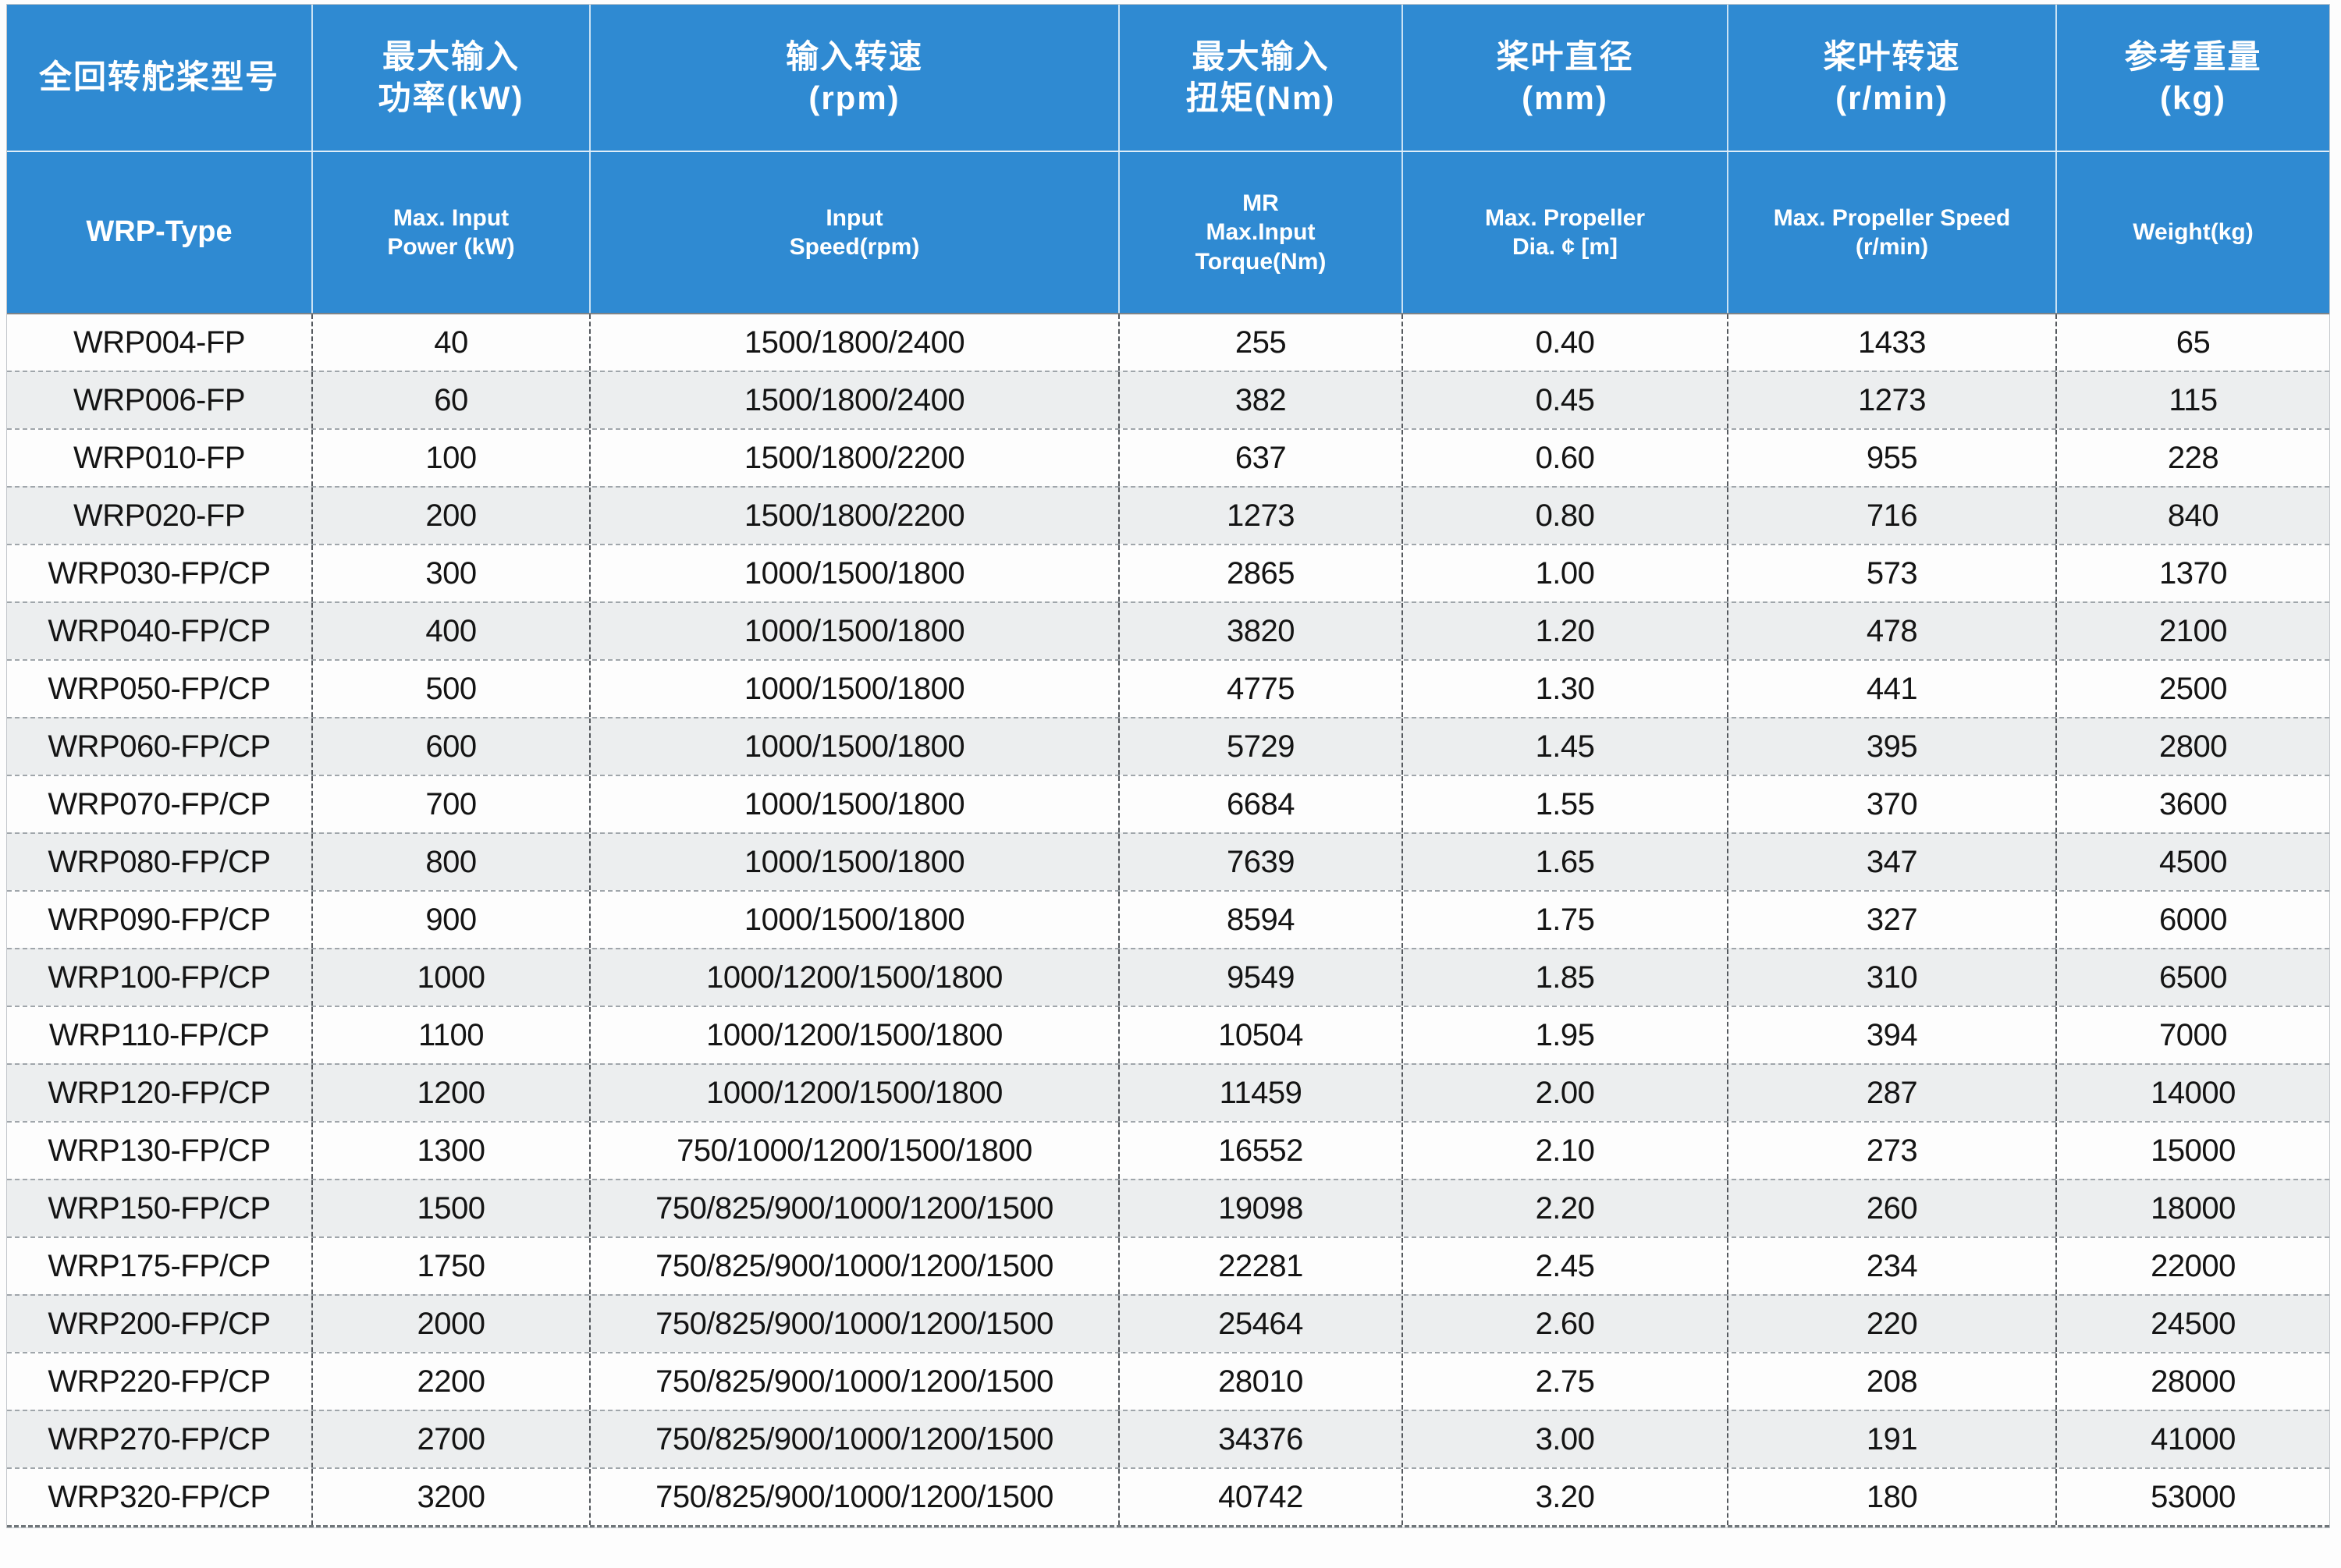 This screenshot has height=1568, width=2341. What do you see at coordinates (1564, 1035) in the screenshot?
I see `cell-propeller-dia: 1.95` at bounding box center [1564, 1035].